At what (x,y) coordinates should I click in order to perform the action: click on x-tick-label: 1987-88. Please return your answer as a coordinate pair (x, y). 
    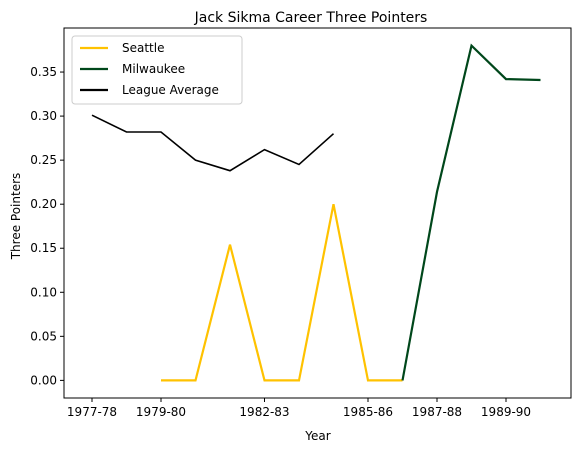
    Looking at the image, I should click on (437, 412).